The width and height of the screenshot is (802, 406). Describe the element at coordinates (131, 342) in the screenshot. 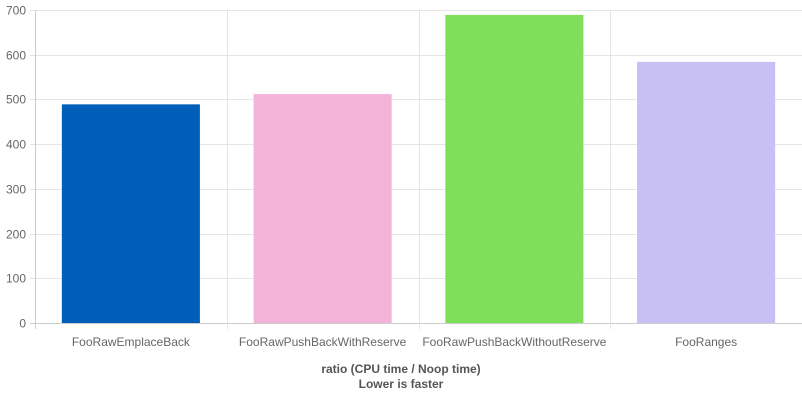

I see `x-tick-label: FooRawEmplaceBack` at that location.